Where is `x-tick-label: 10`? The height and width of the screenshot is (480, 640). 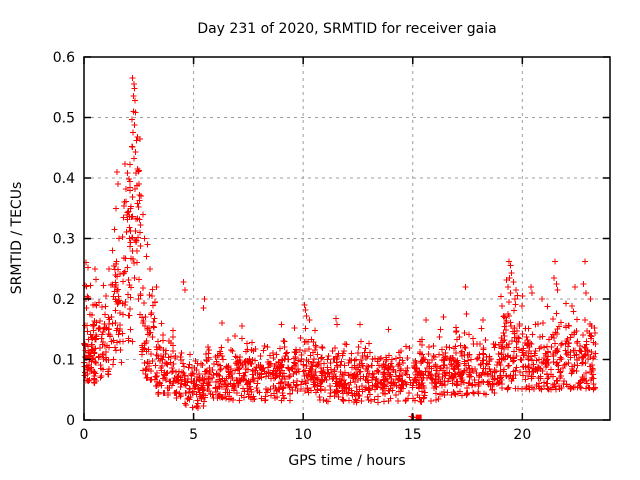 x-tick-label: 10 is located at coordinates (303, 435).